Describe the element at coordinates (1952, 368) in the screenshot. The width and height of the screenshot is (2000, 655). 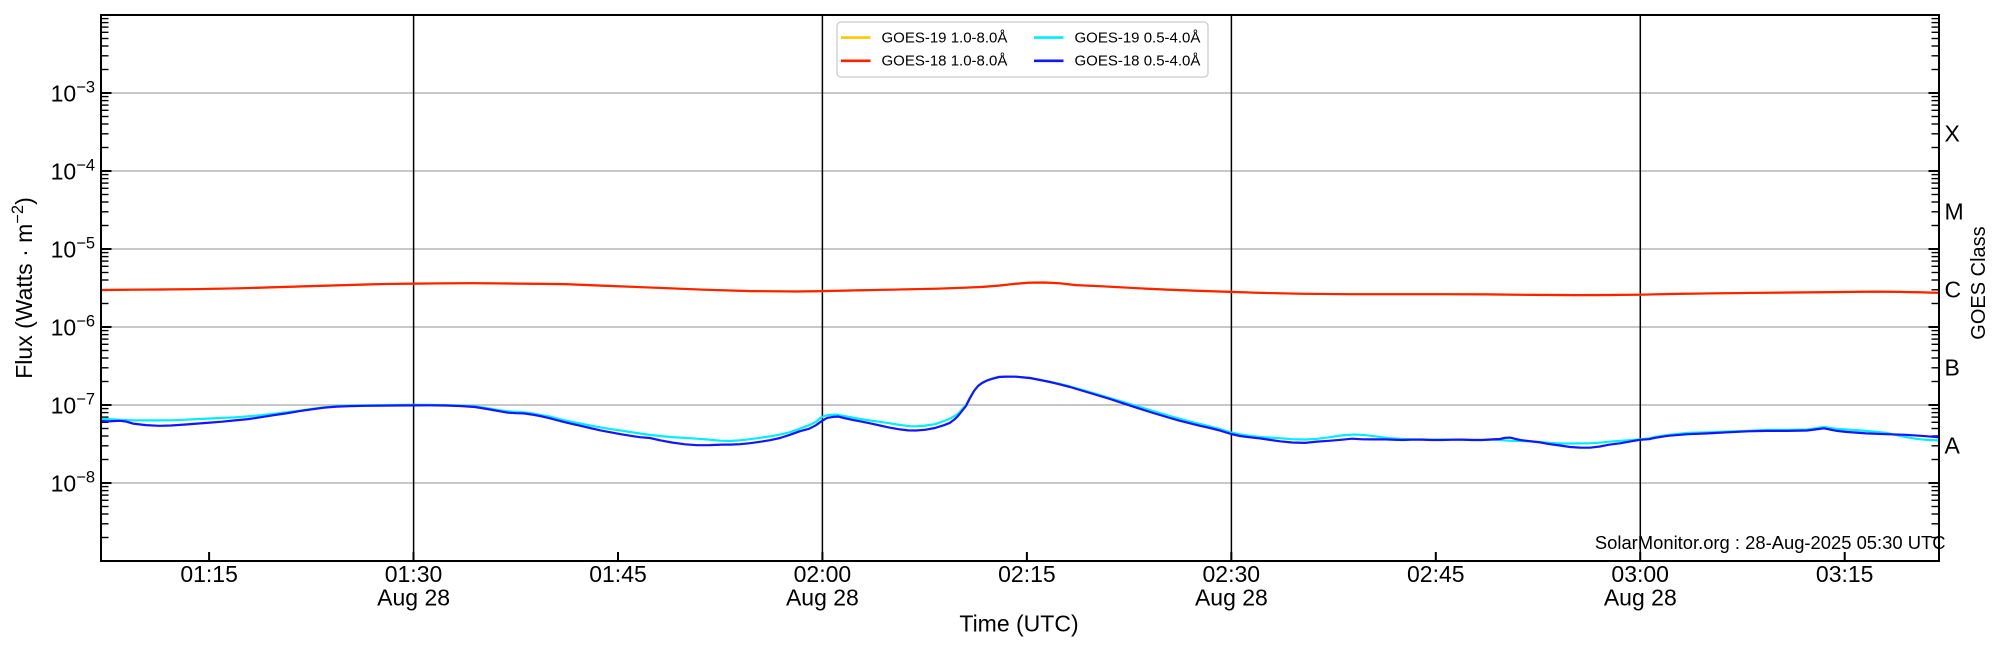
I see `svg-text: B` at that location.